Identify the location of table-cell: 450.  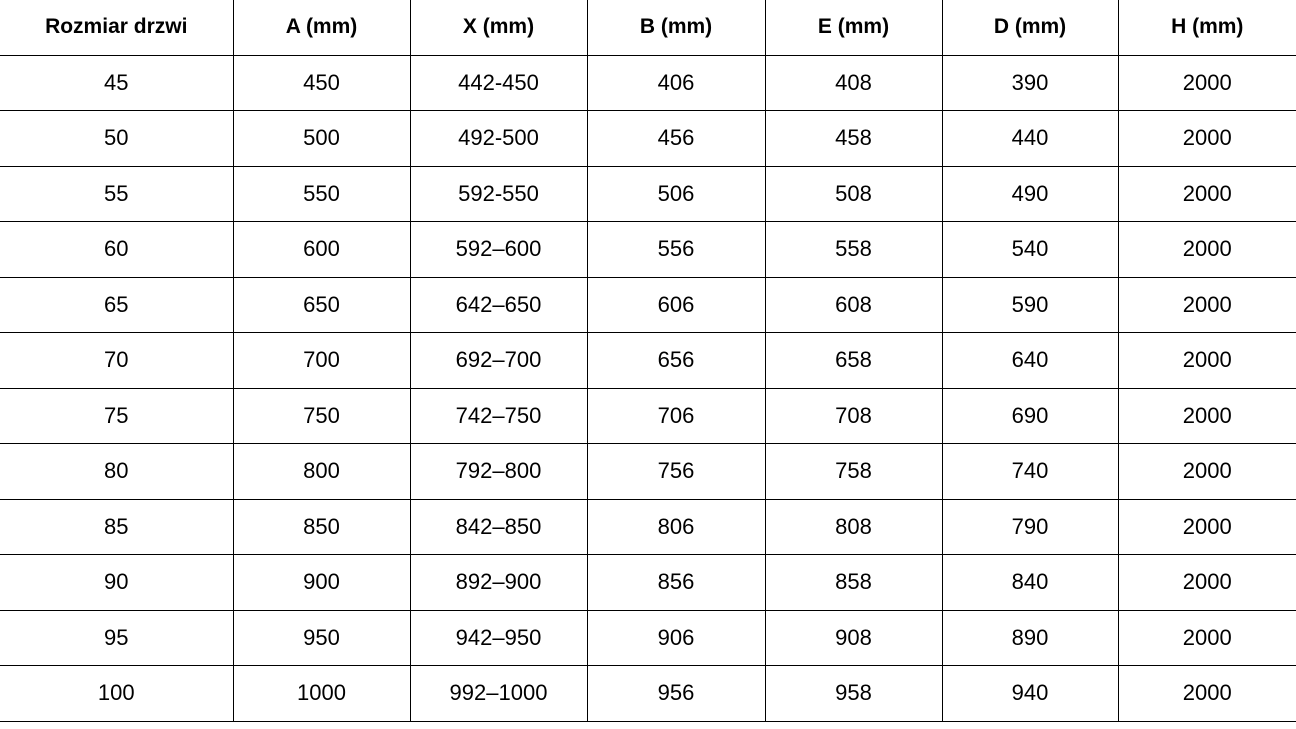
(321, 82).